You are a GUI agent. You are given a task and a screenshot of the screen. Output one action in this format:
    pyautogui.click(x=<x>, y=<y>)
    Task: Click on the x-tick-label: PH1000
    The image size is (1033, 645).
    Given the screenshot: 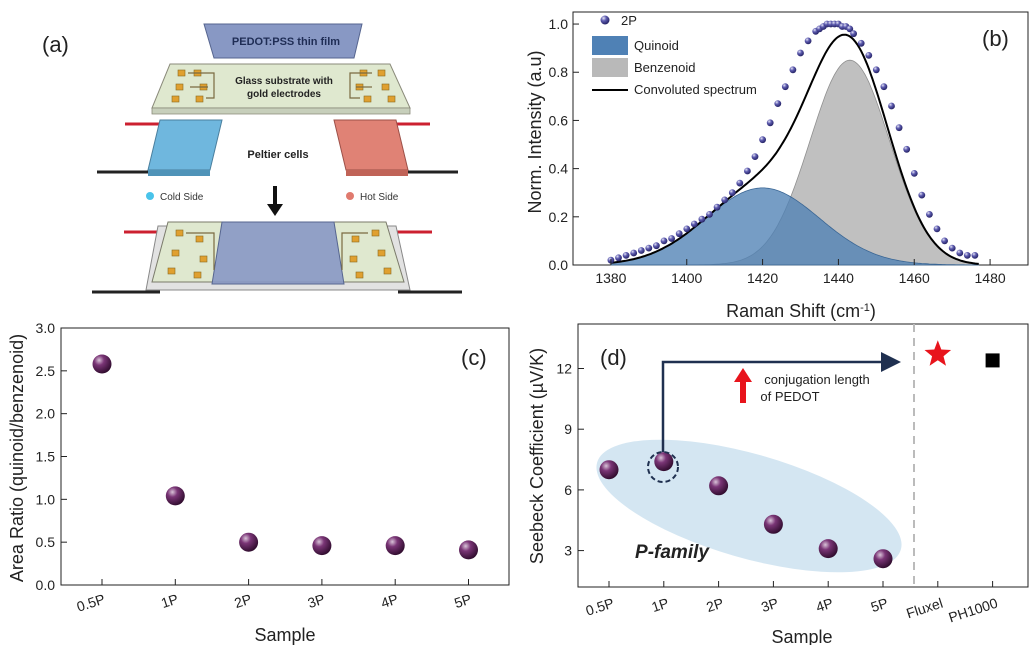 What is the action you would take?
    pyautogui.click(x=972, y=610)
    